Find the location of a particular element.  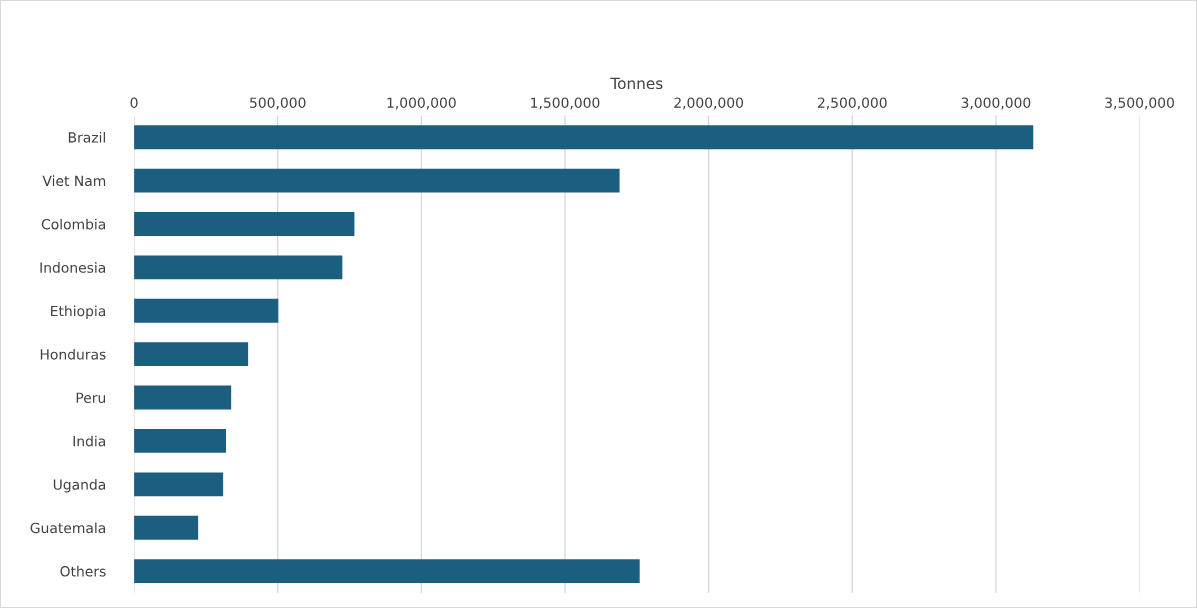

y-tick-label: India is located at coordinates (89, 441).